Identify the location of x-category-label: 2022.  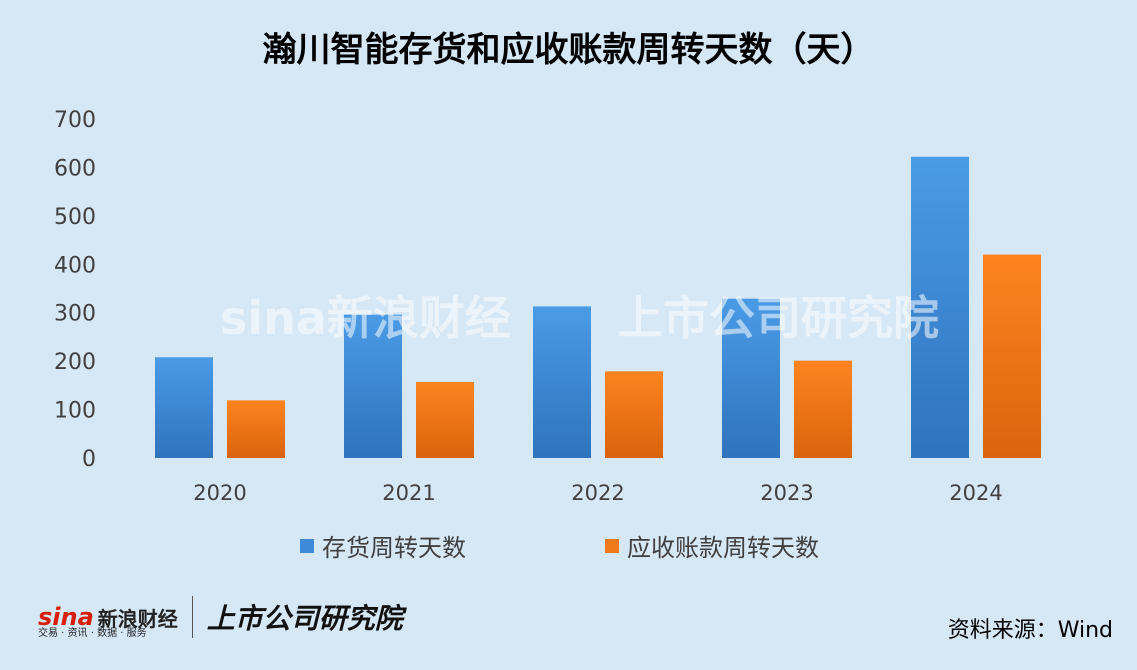
(597, 493).